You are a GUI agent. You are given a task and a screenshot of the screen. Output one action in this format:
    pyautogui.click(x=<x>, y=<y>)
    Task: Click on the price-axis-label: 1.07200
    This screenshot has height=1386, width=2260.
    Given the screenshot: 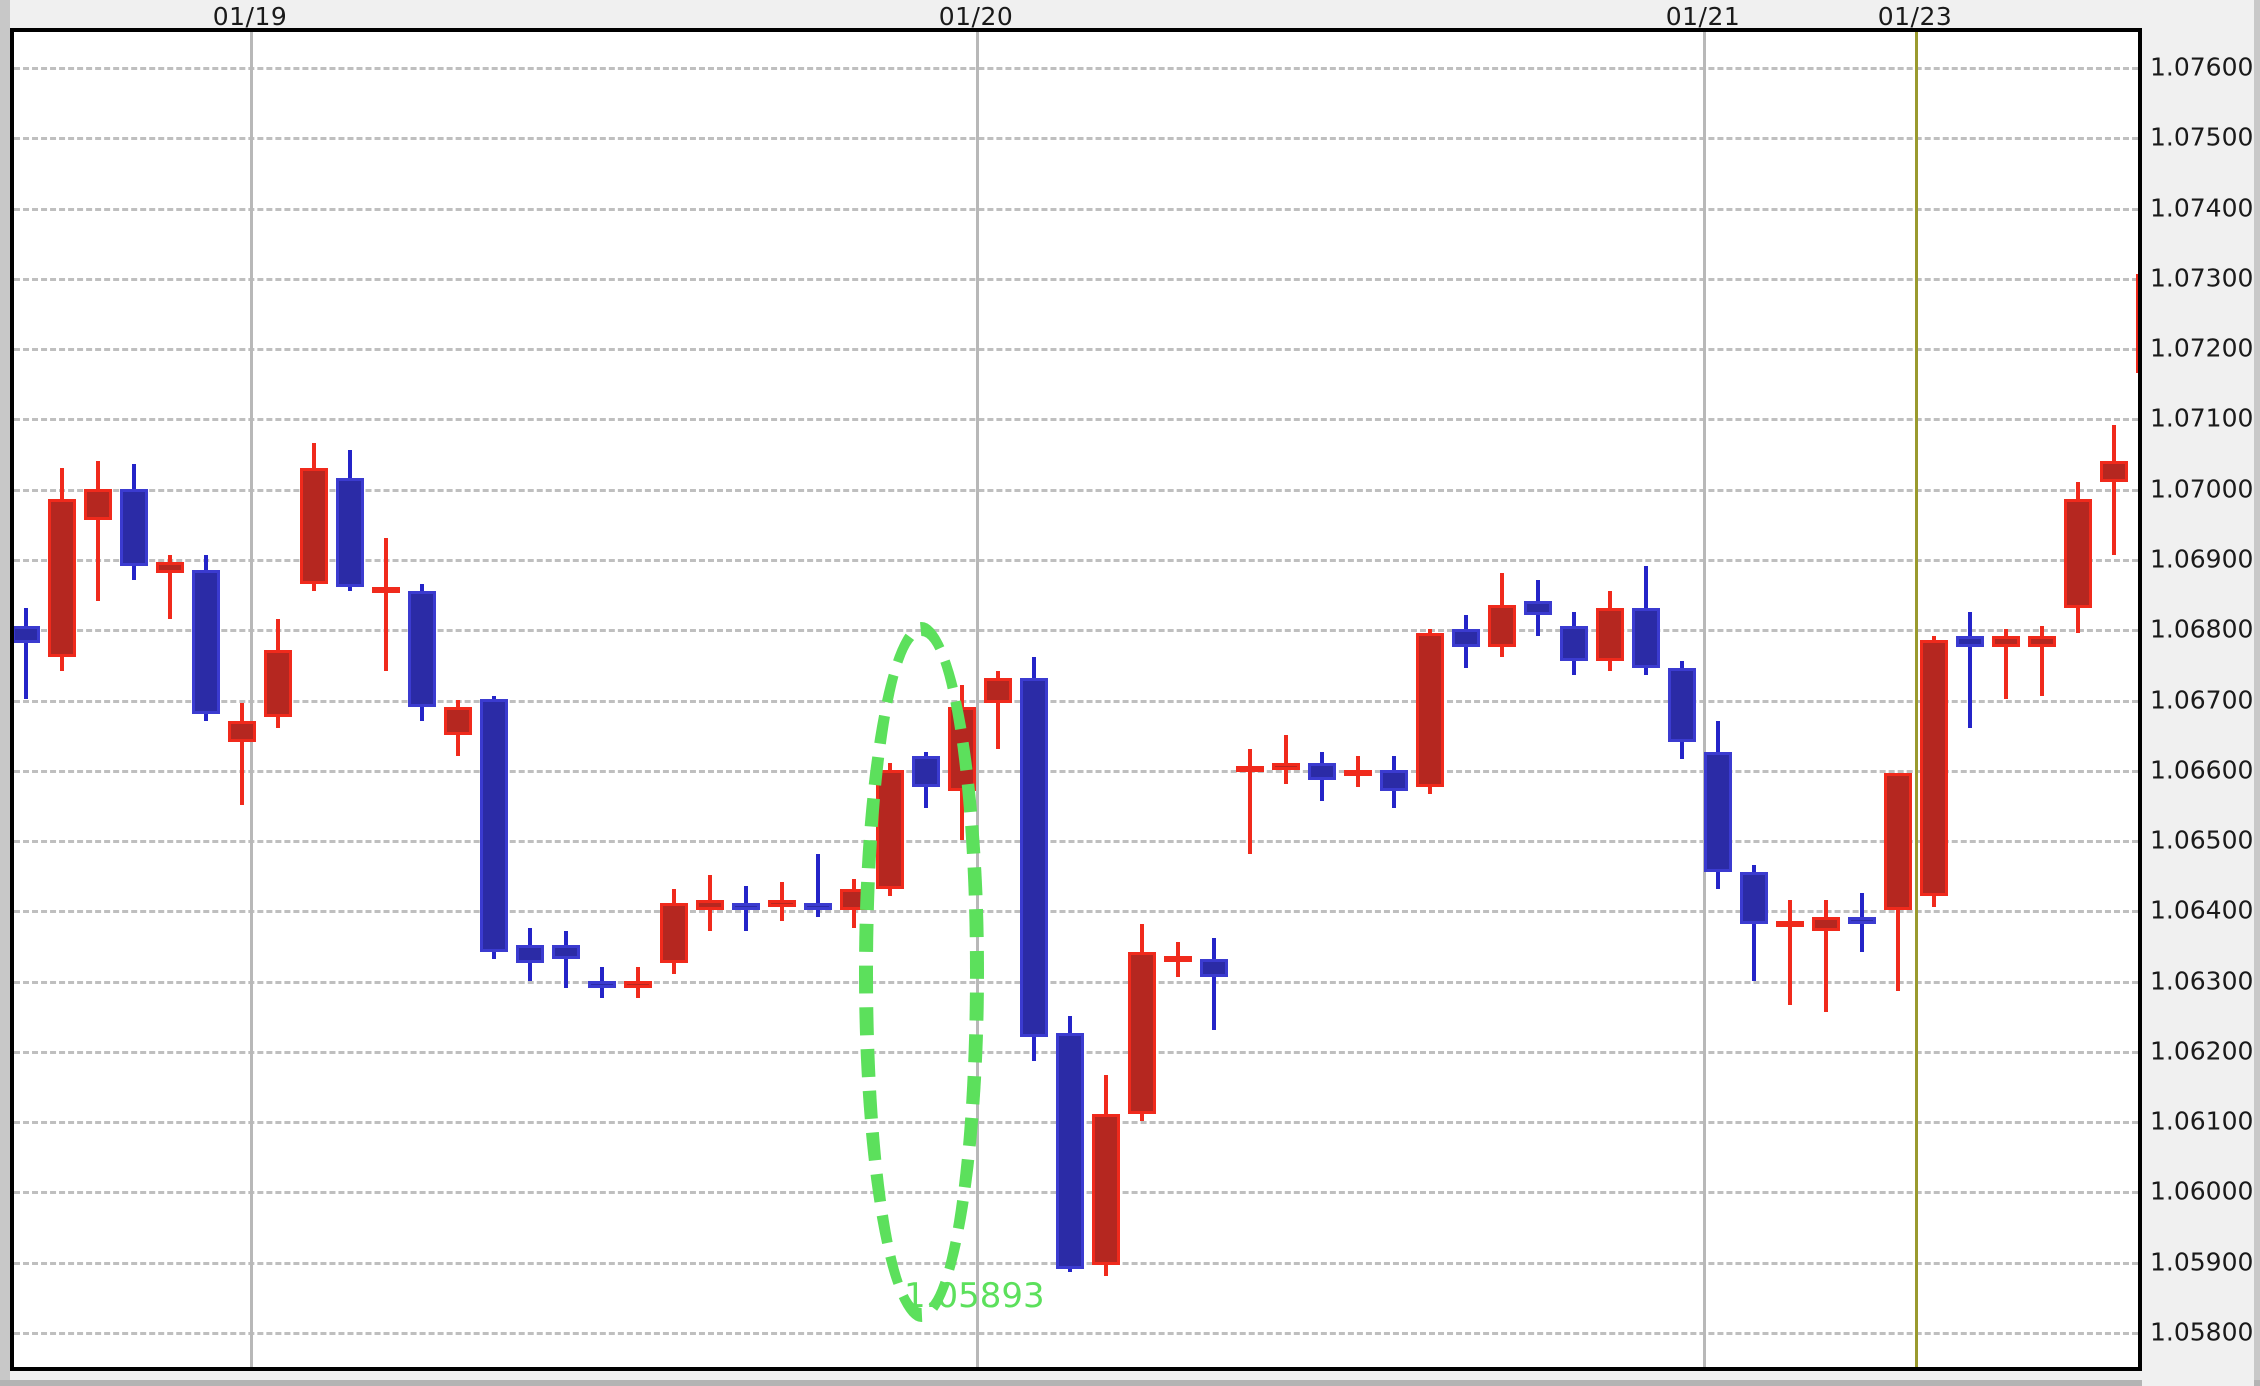 What is the action you would take?
    pyautogui.click(x=2202, y=348)
    